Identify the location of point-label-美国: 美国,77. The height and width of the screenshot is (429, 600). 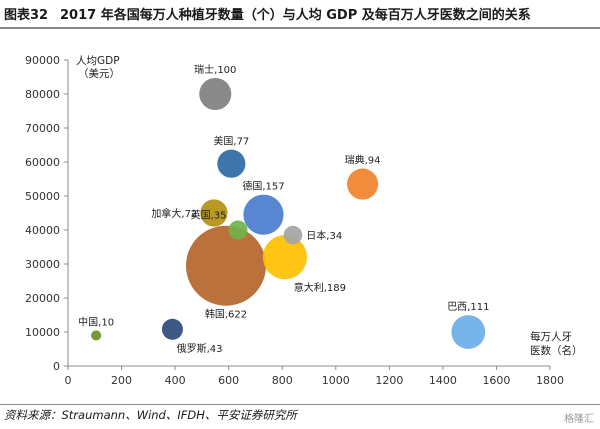
(231, 141).